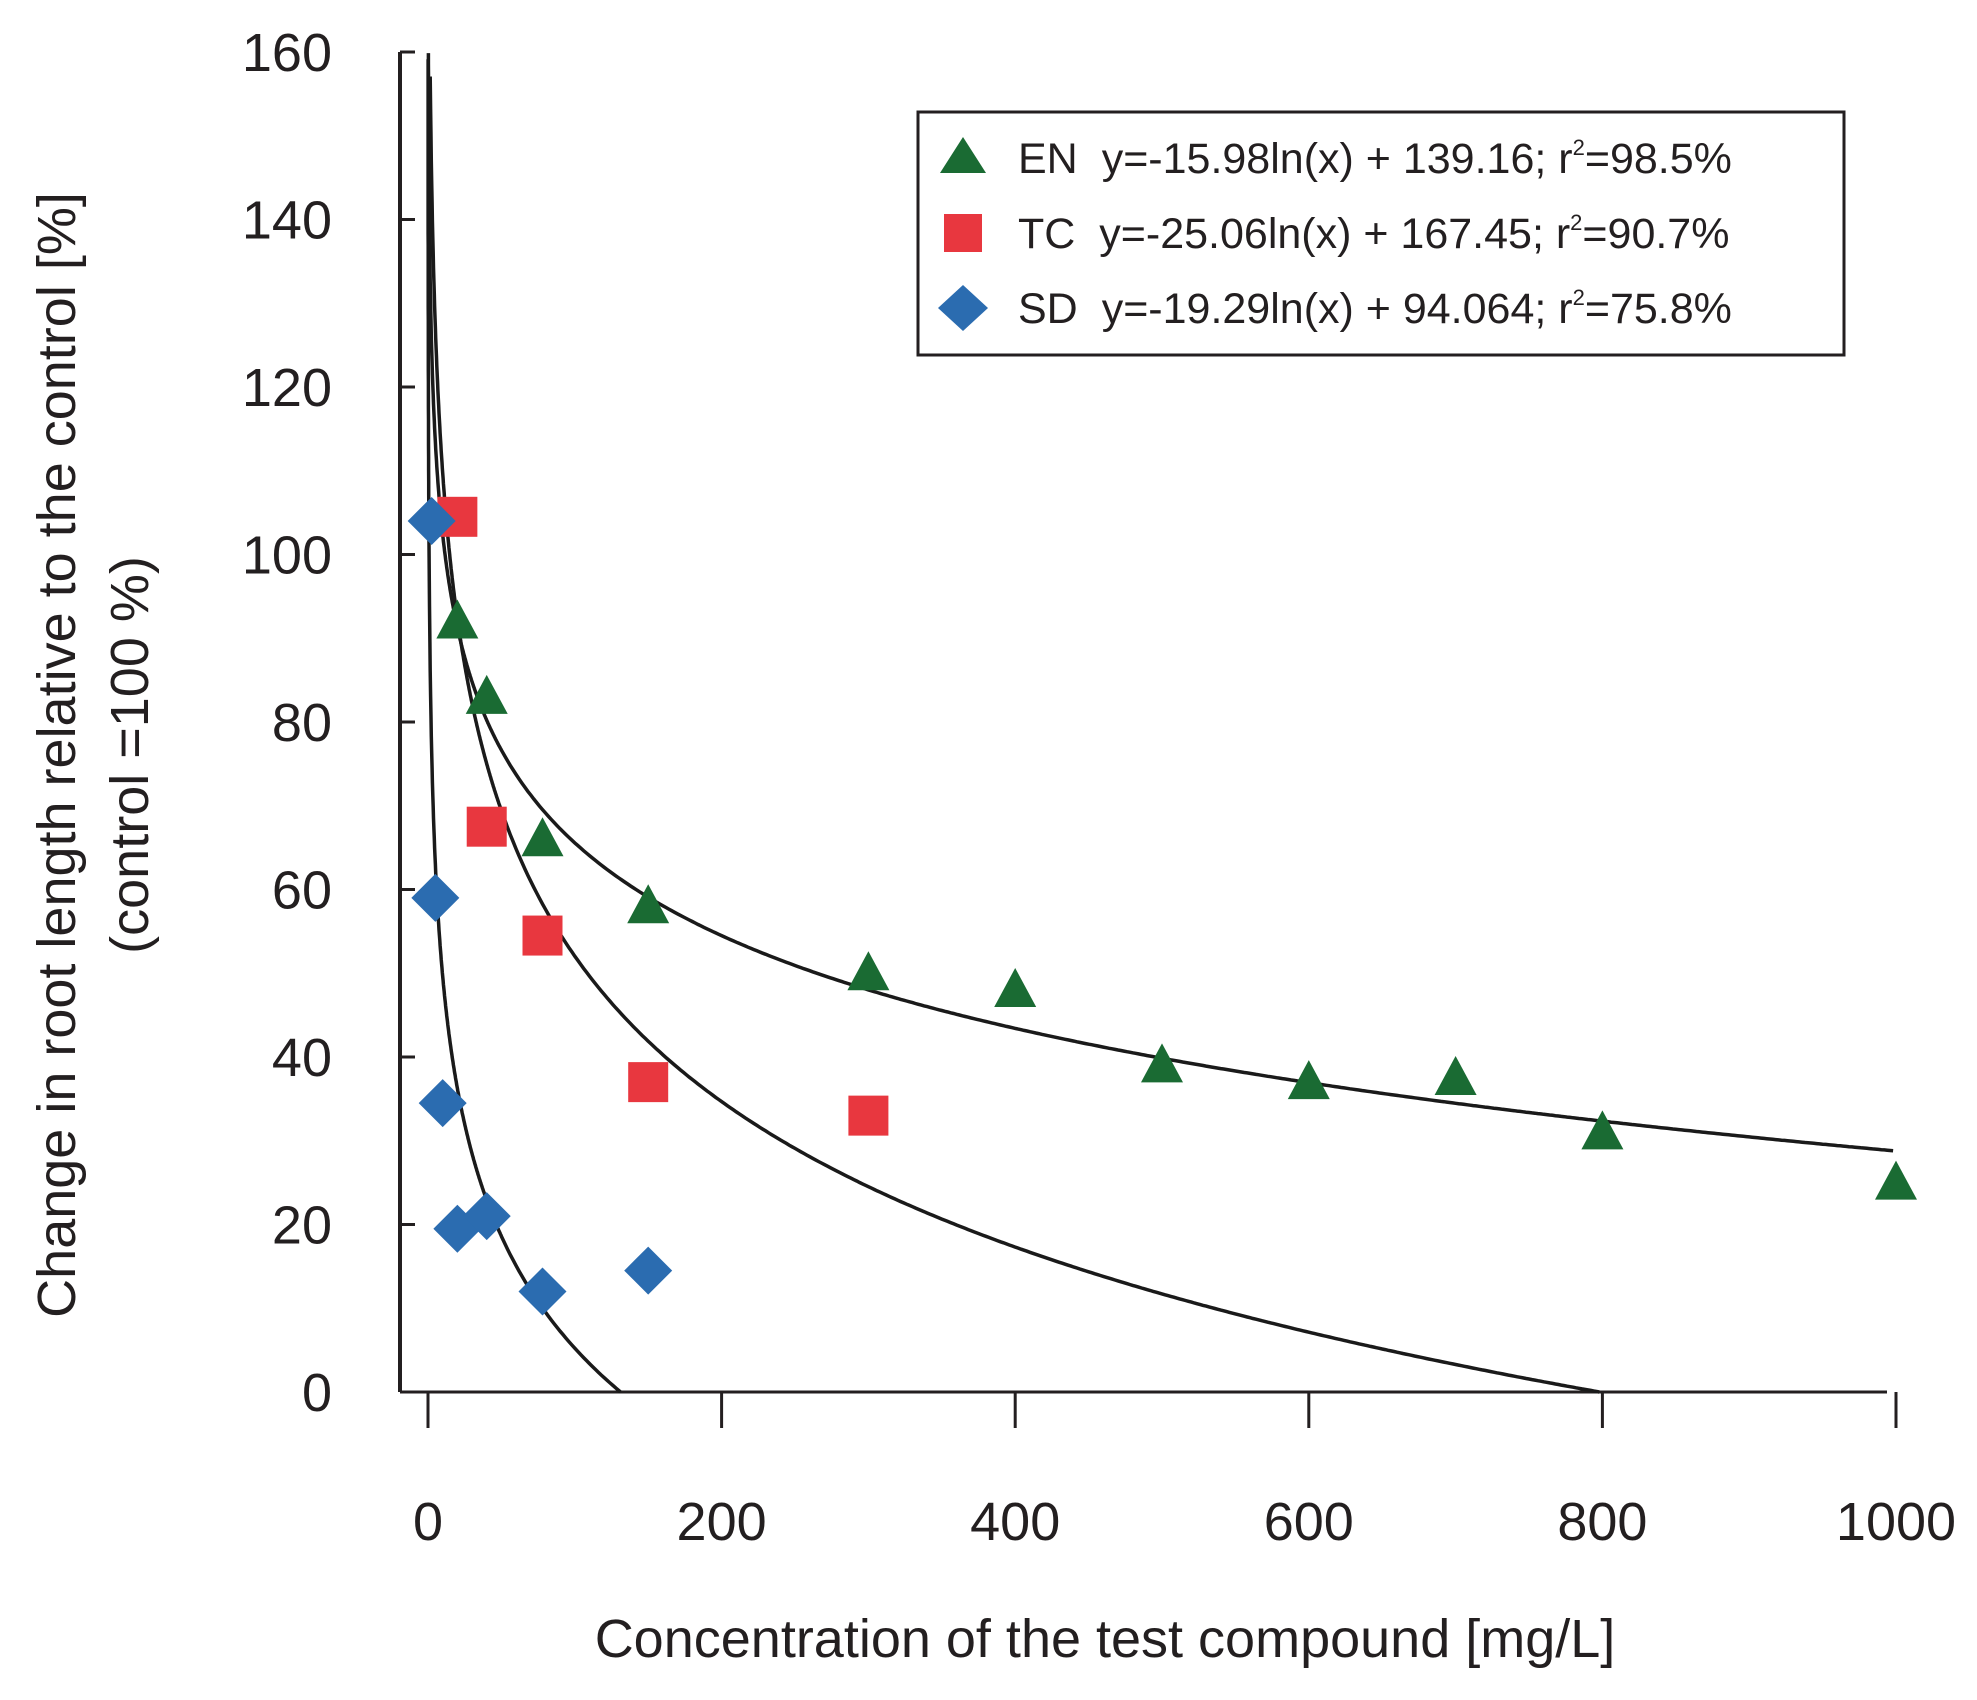  I want to click on legend-entry-en: EN y=-15.98ln(x) + 139.16; r2=98.5%, so click(1375, 159).